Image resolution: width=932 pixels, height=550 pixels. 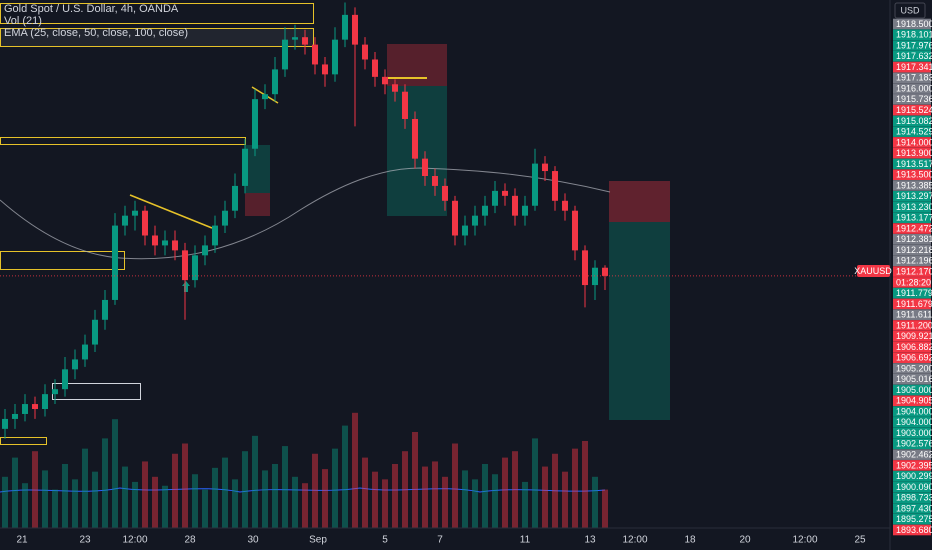 I want to click on arrow-icon, so click(x=186, y=286).